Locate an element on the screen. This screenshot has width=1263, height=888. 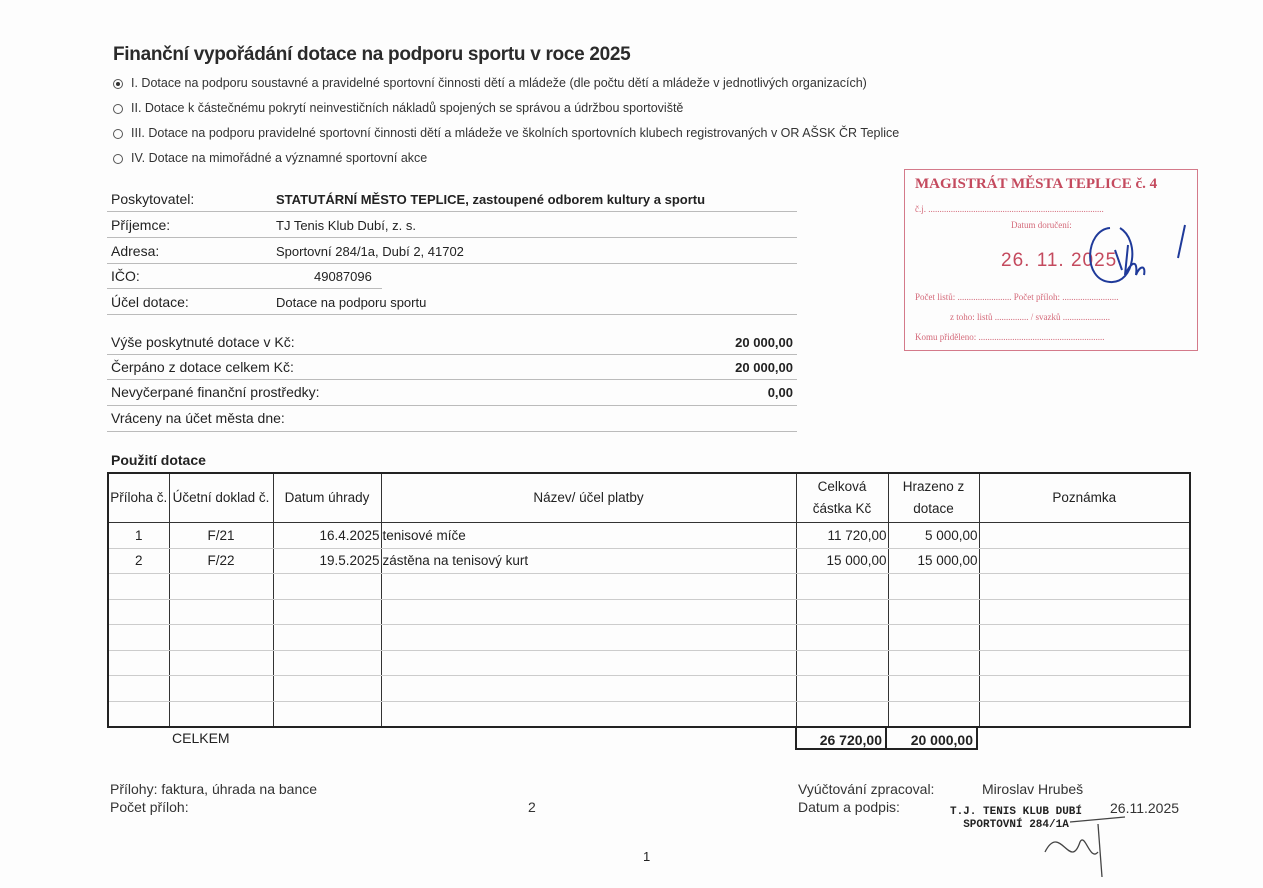
header-note: Poznámka is located at coordinates (1084, 498).